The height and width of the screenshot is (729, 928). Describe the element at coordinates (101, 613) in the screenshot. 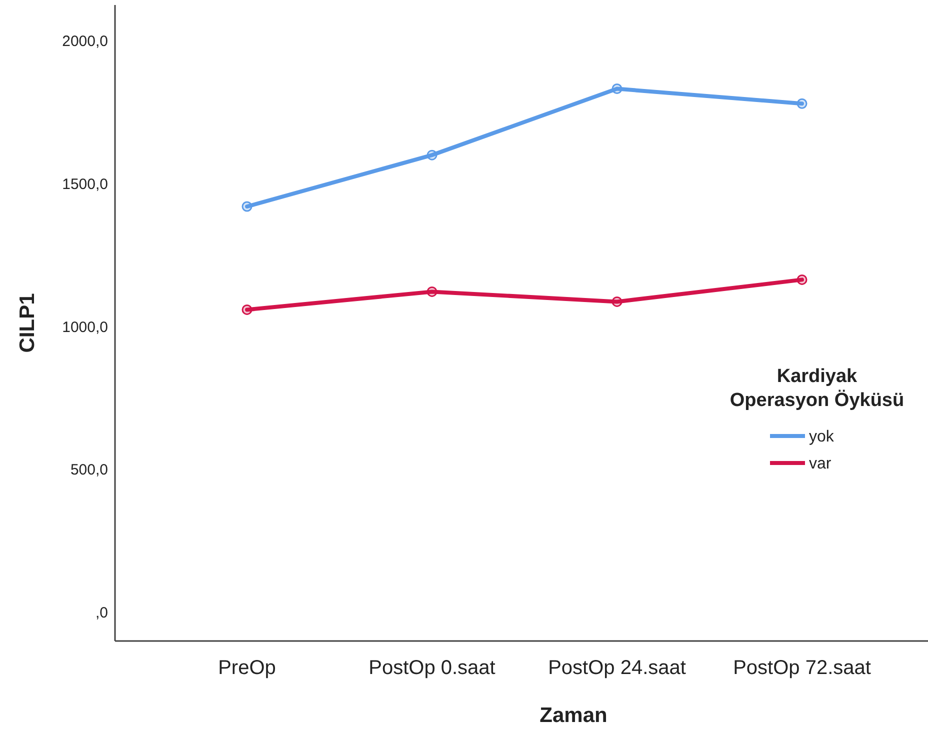

I see `y-tick-label: ,0` at that location.